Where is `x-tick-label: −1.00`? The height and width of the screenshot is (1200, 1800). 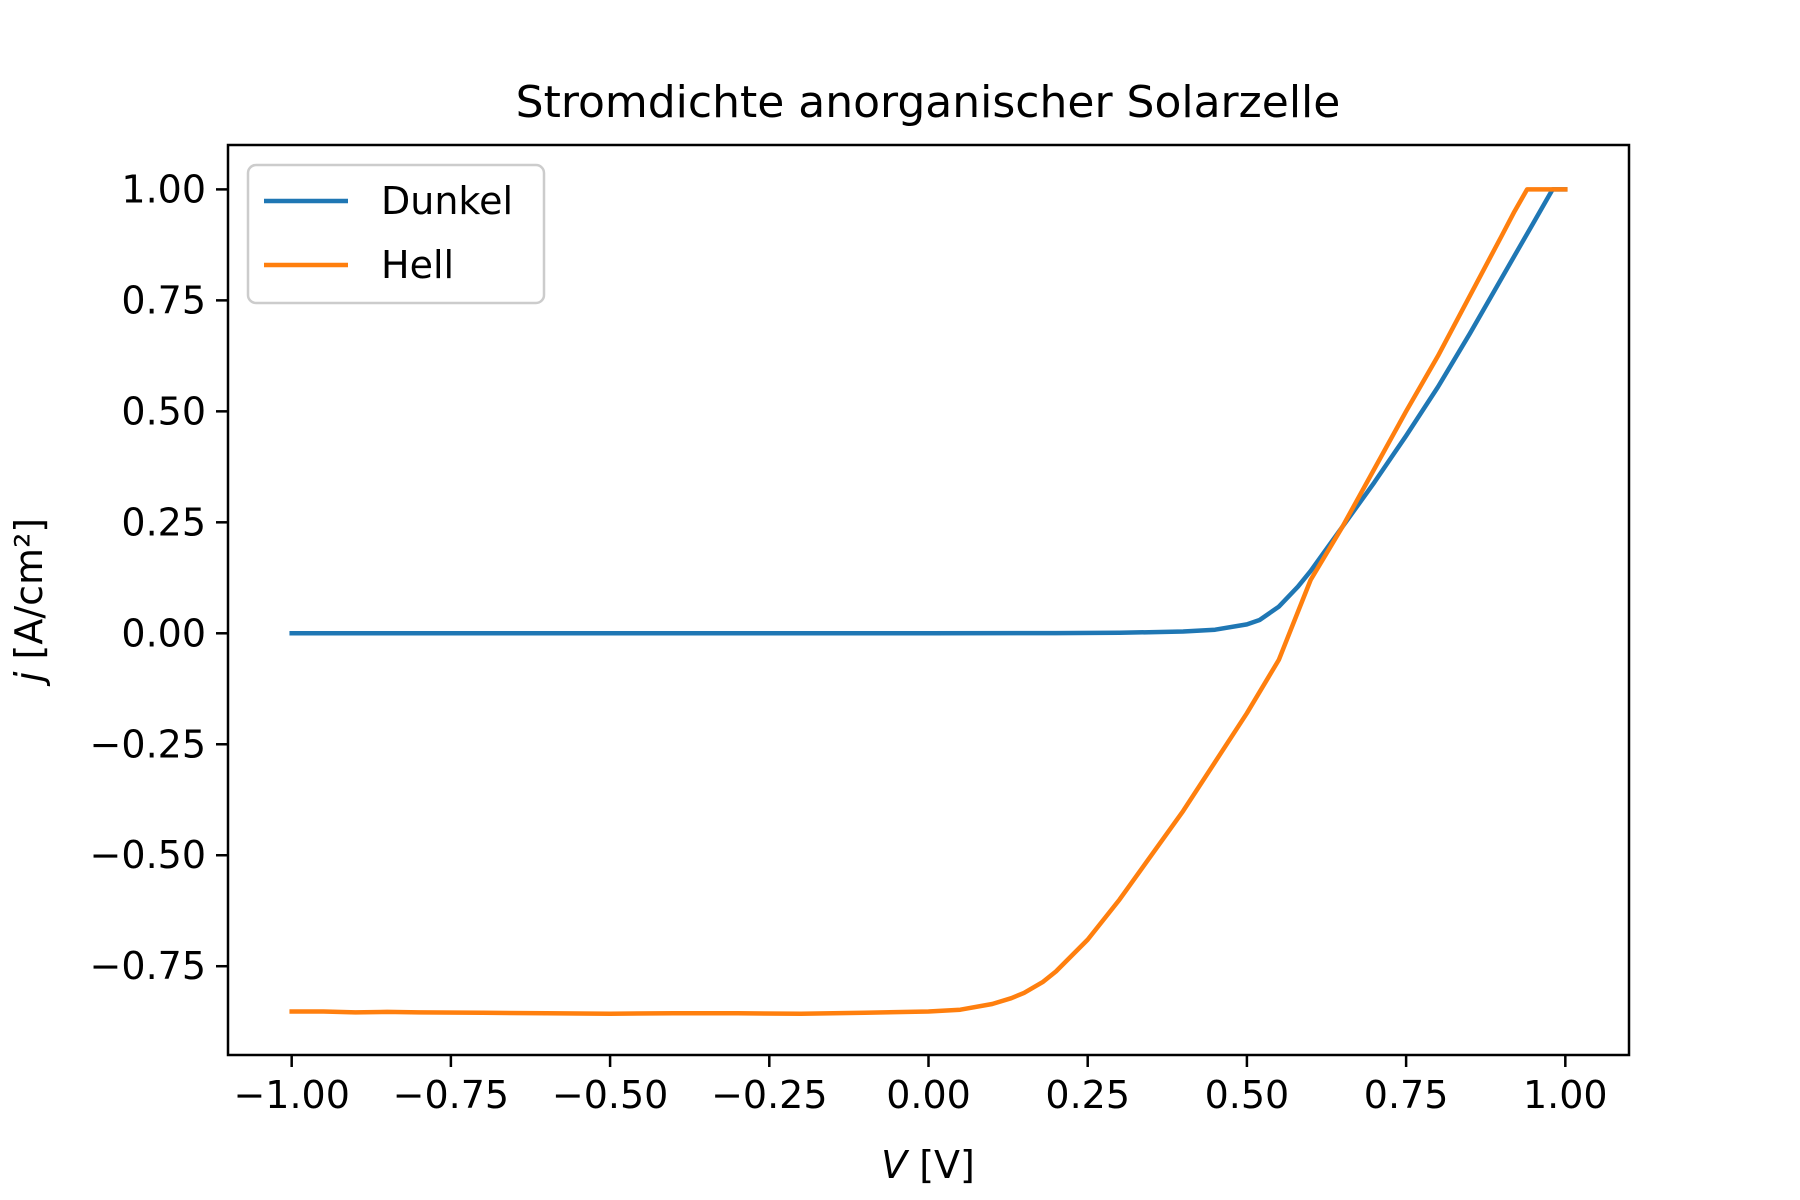 x-tick-label: −1.00 is located at coordinates (291, 1095).